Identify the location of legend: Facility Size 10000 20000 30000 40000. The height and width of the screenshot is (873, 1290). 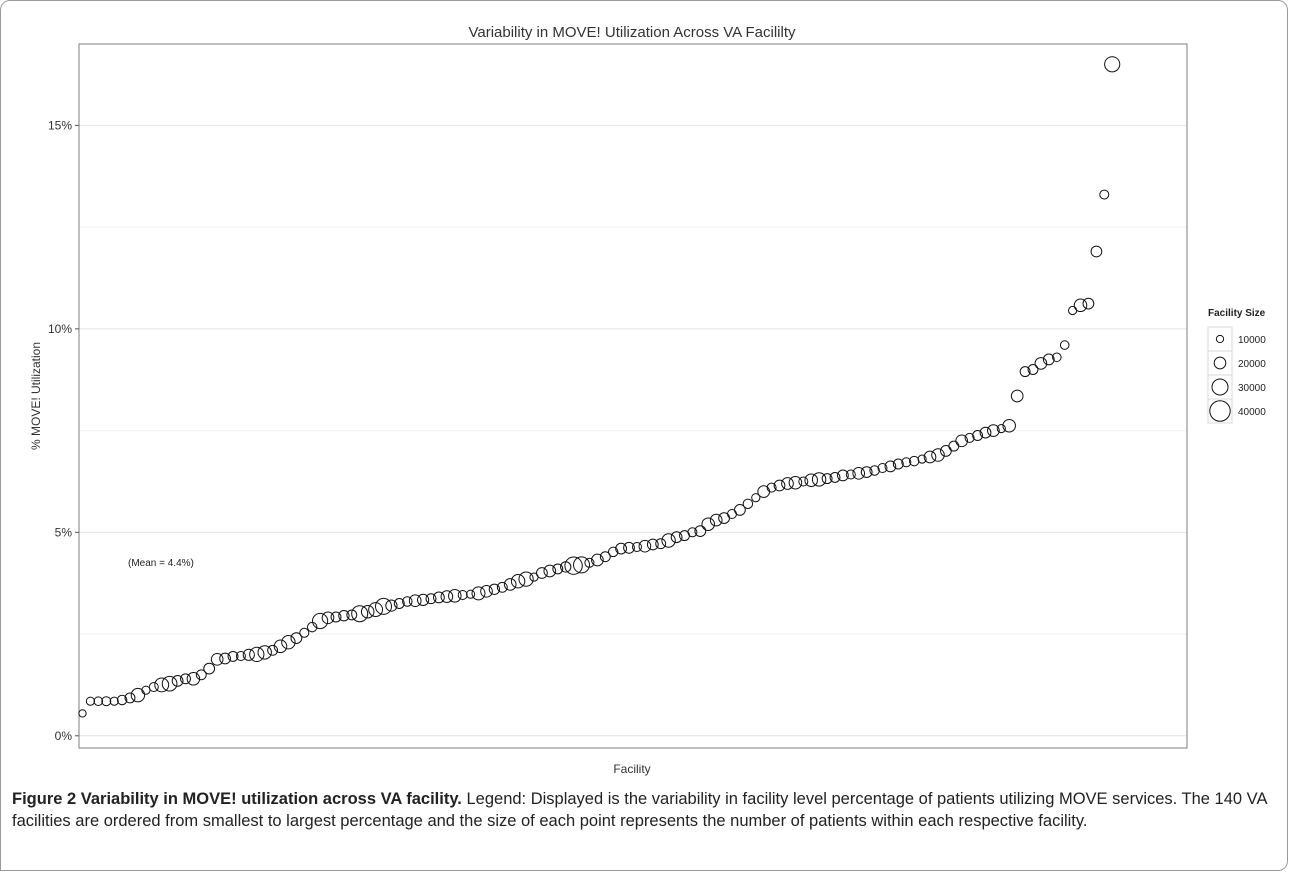
(1236, 366).